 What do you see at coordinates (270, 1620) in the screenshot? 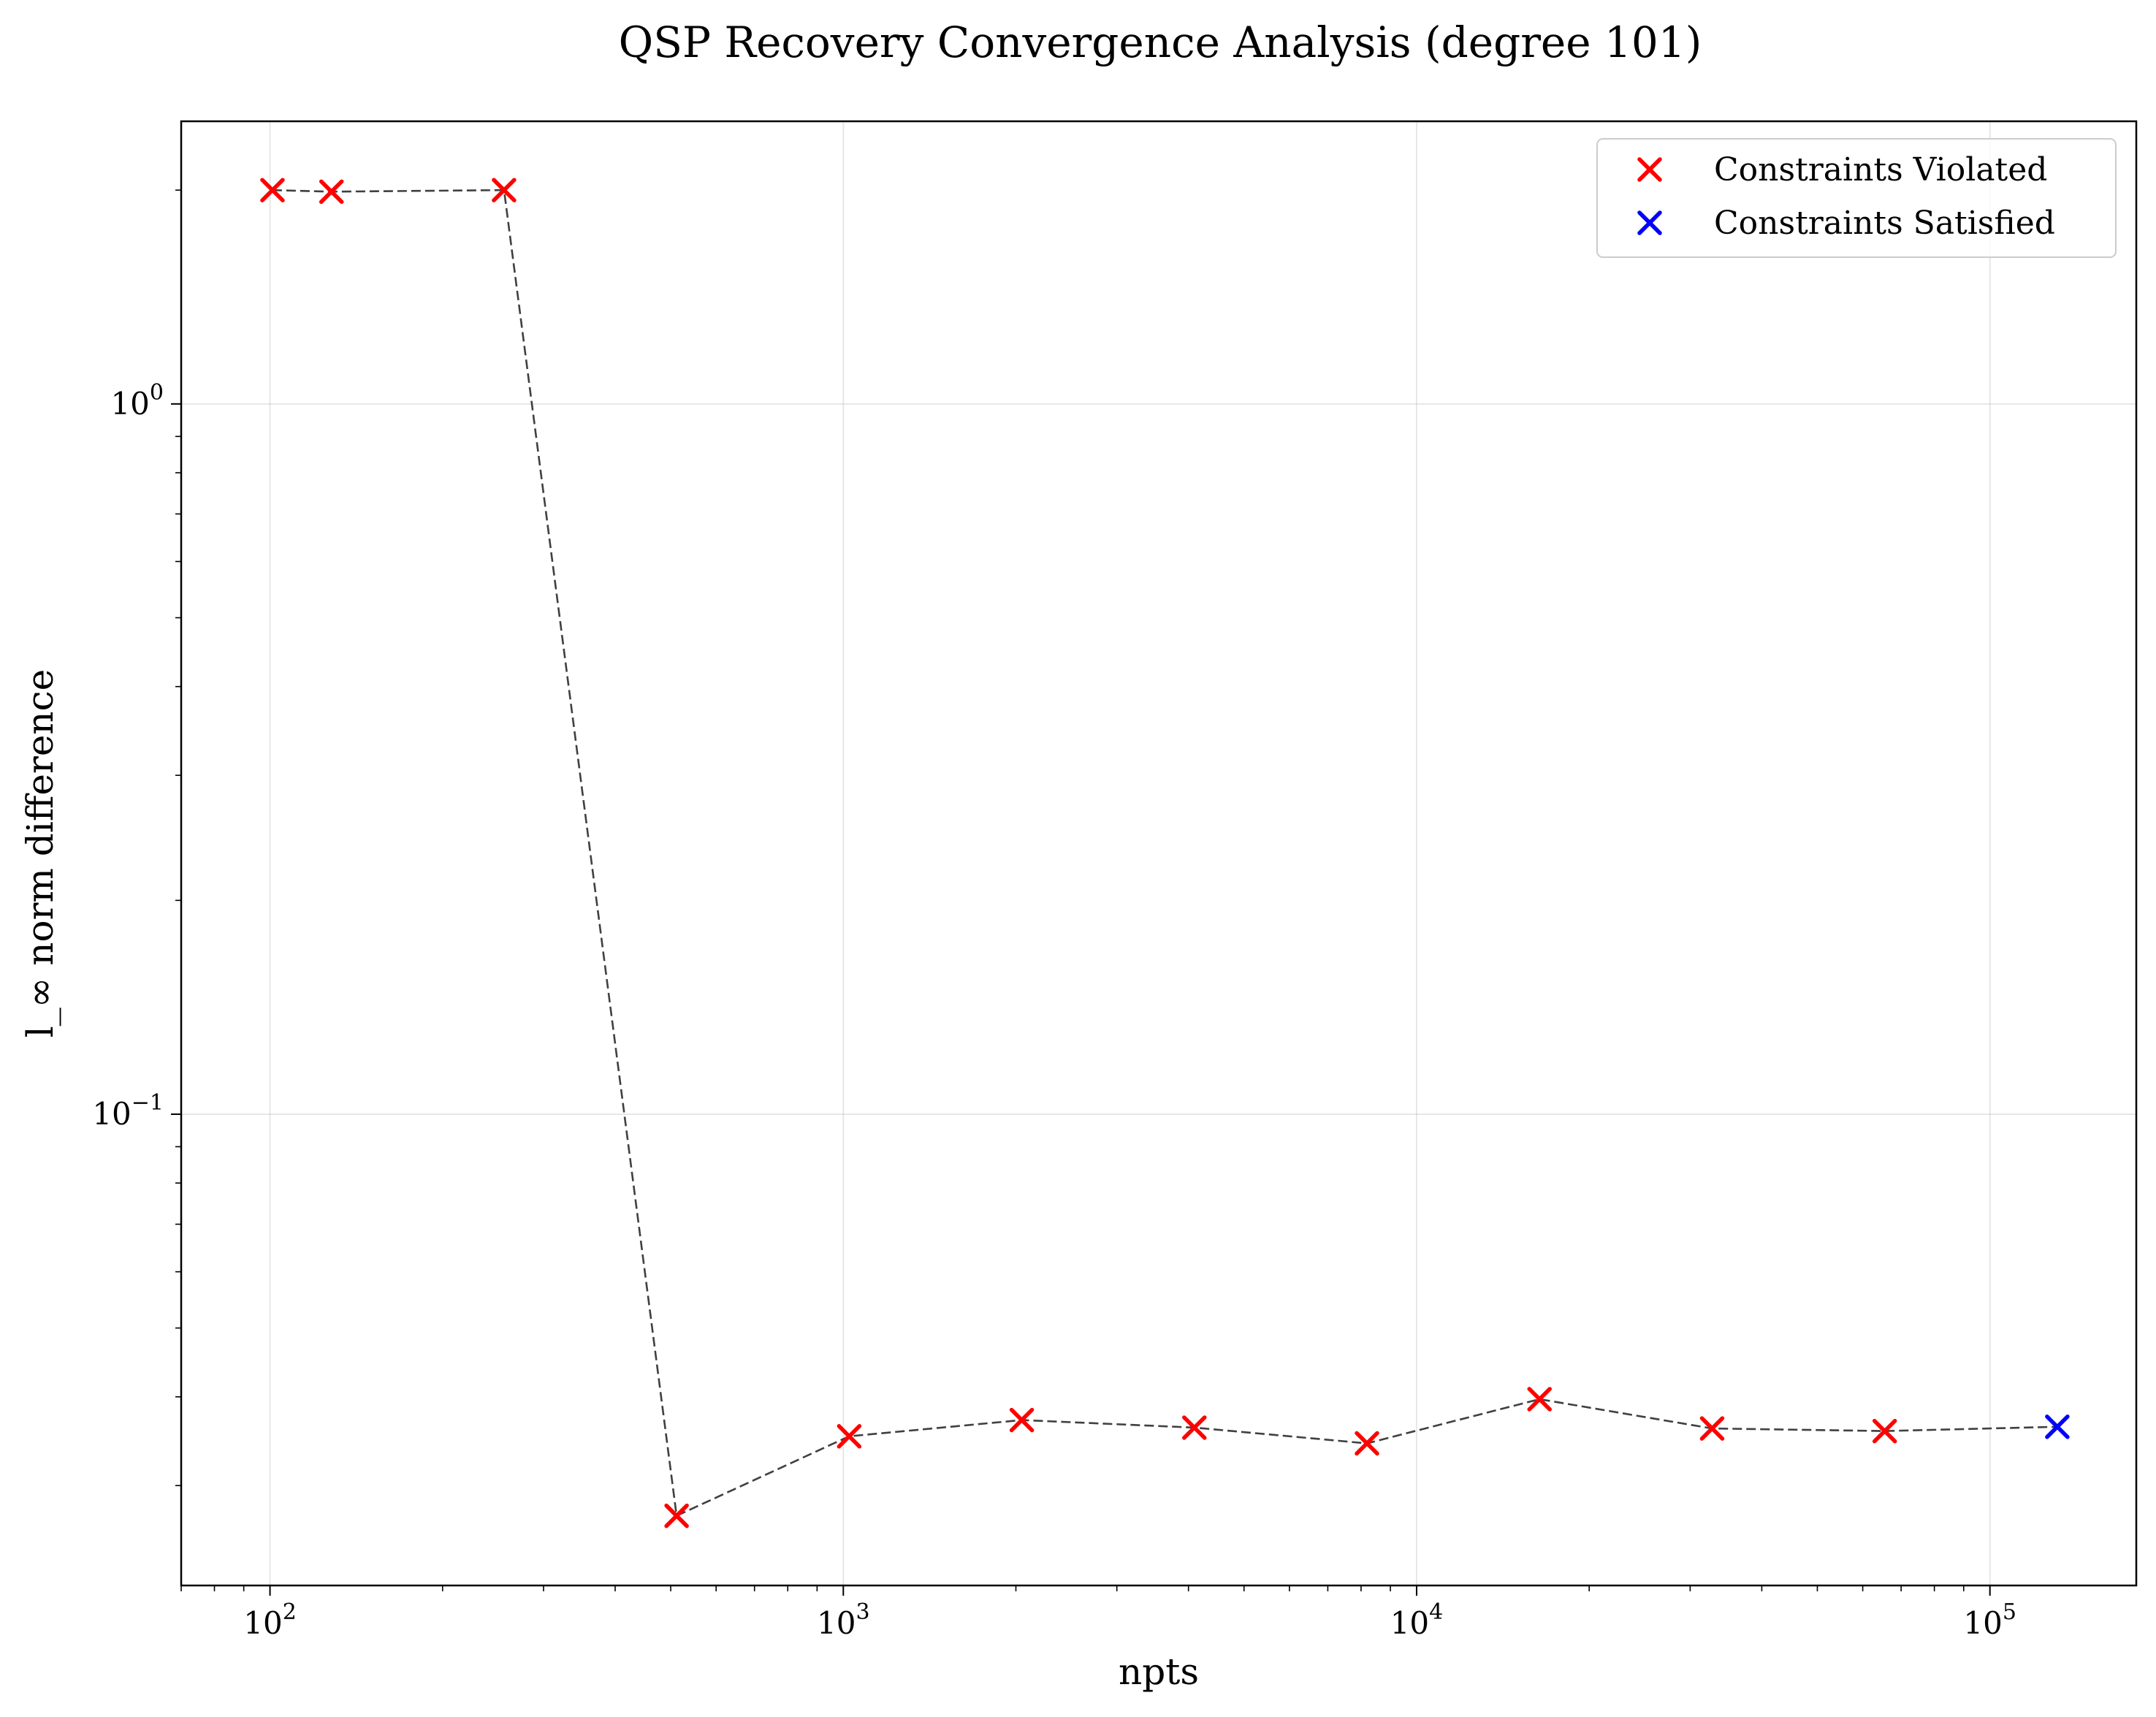
I see `x-tick-label: 10²` at bounding box center [270, 1620].